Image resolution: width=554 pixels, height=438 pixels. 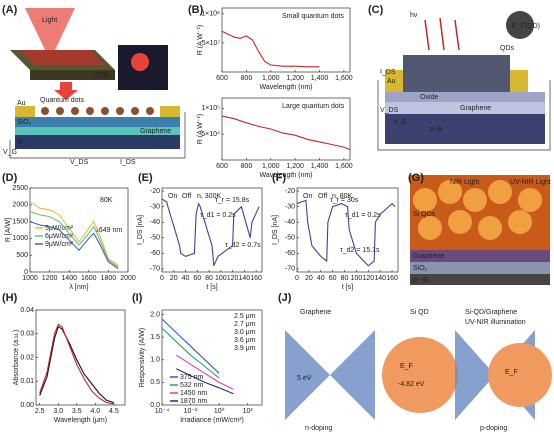 I want to click on panel-label: (I), so click(x=137, y=298).